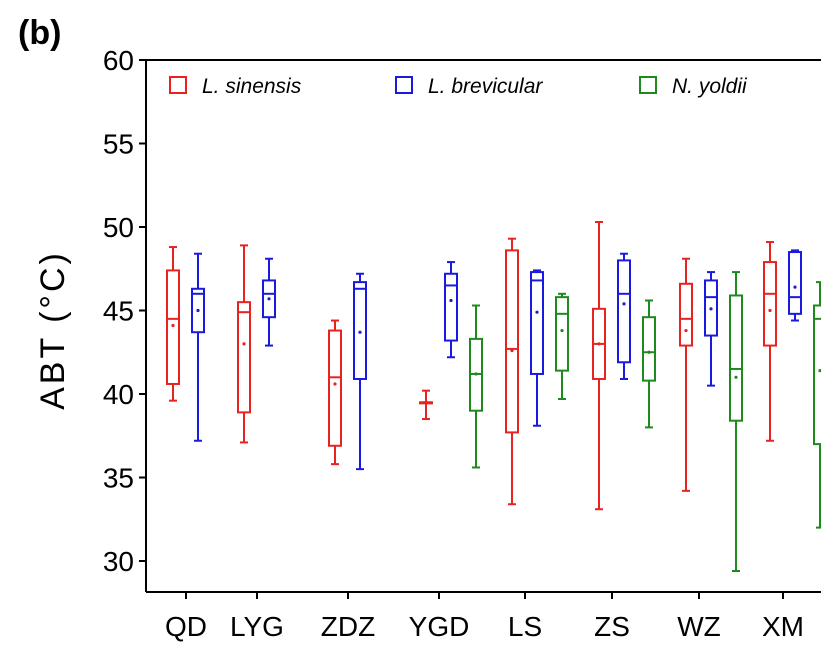 The width and height of the screenshot is (821, 648). What do you see at coordinates (783, 626) in the screenshot?
I see `x-tick-label: XM` at bounding box center [783, 626].